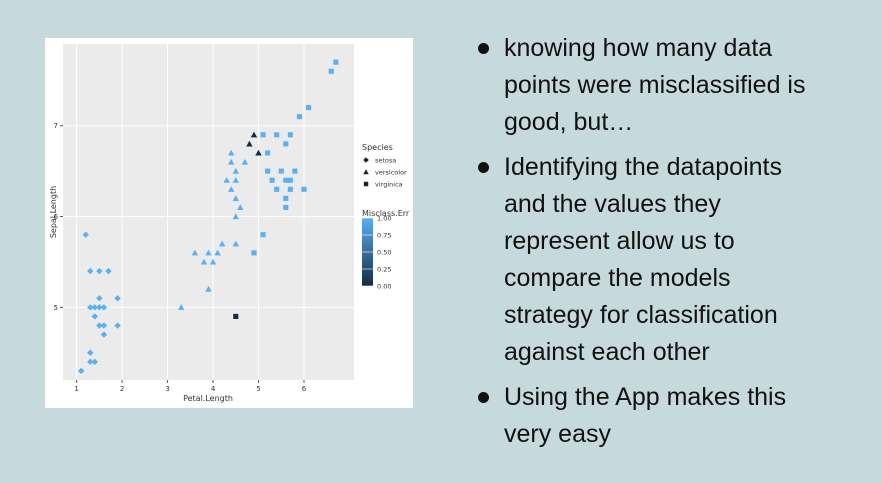 This screenshot has width=882, height=483. I want to click on x-tick-label: 3, so click(167, 389).